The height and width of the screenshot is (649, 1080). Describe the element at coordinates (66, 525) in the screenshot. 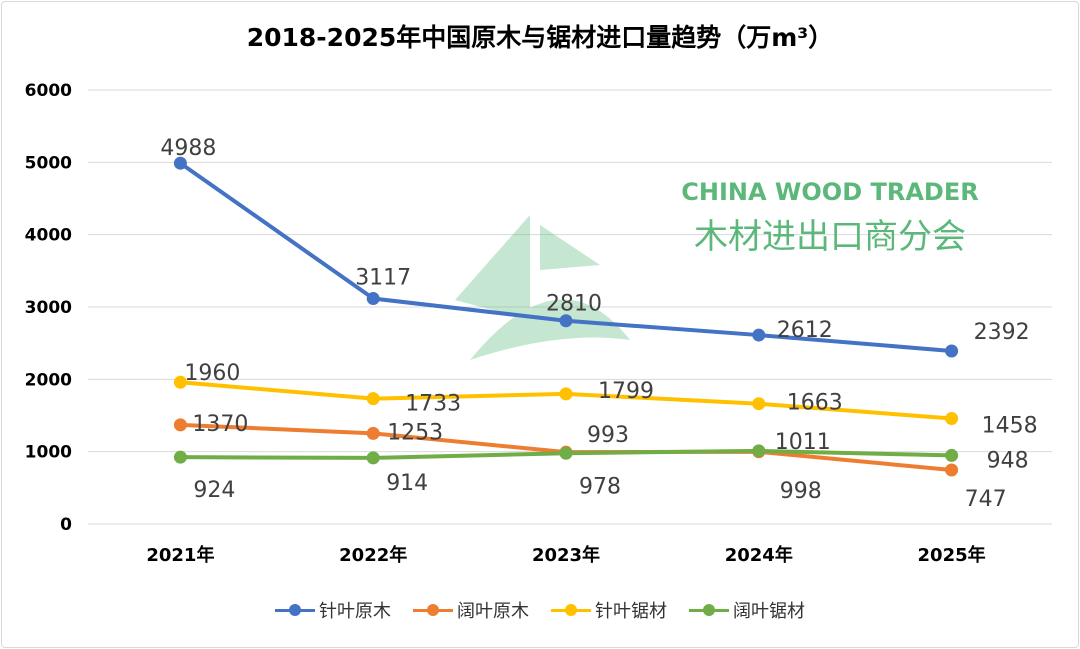

I see `y-tick-label: 0` at that location.